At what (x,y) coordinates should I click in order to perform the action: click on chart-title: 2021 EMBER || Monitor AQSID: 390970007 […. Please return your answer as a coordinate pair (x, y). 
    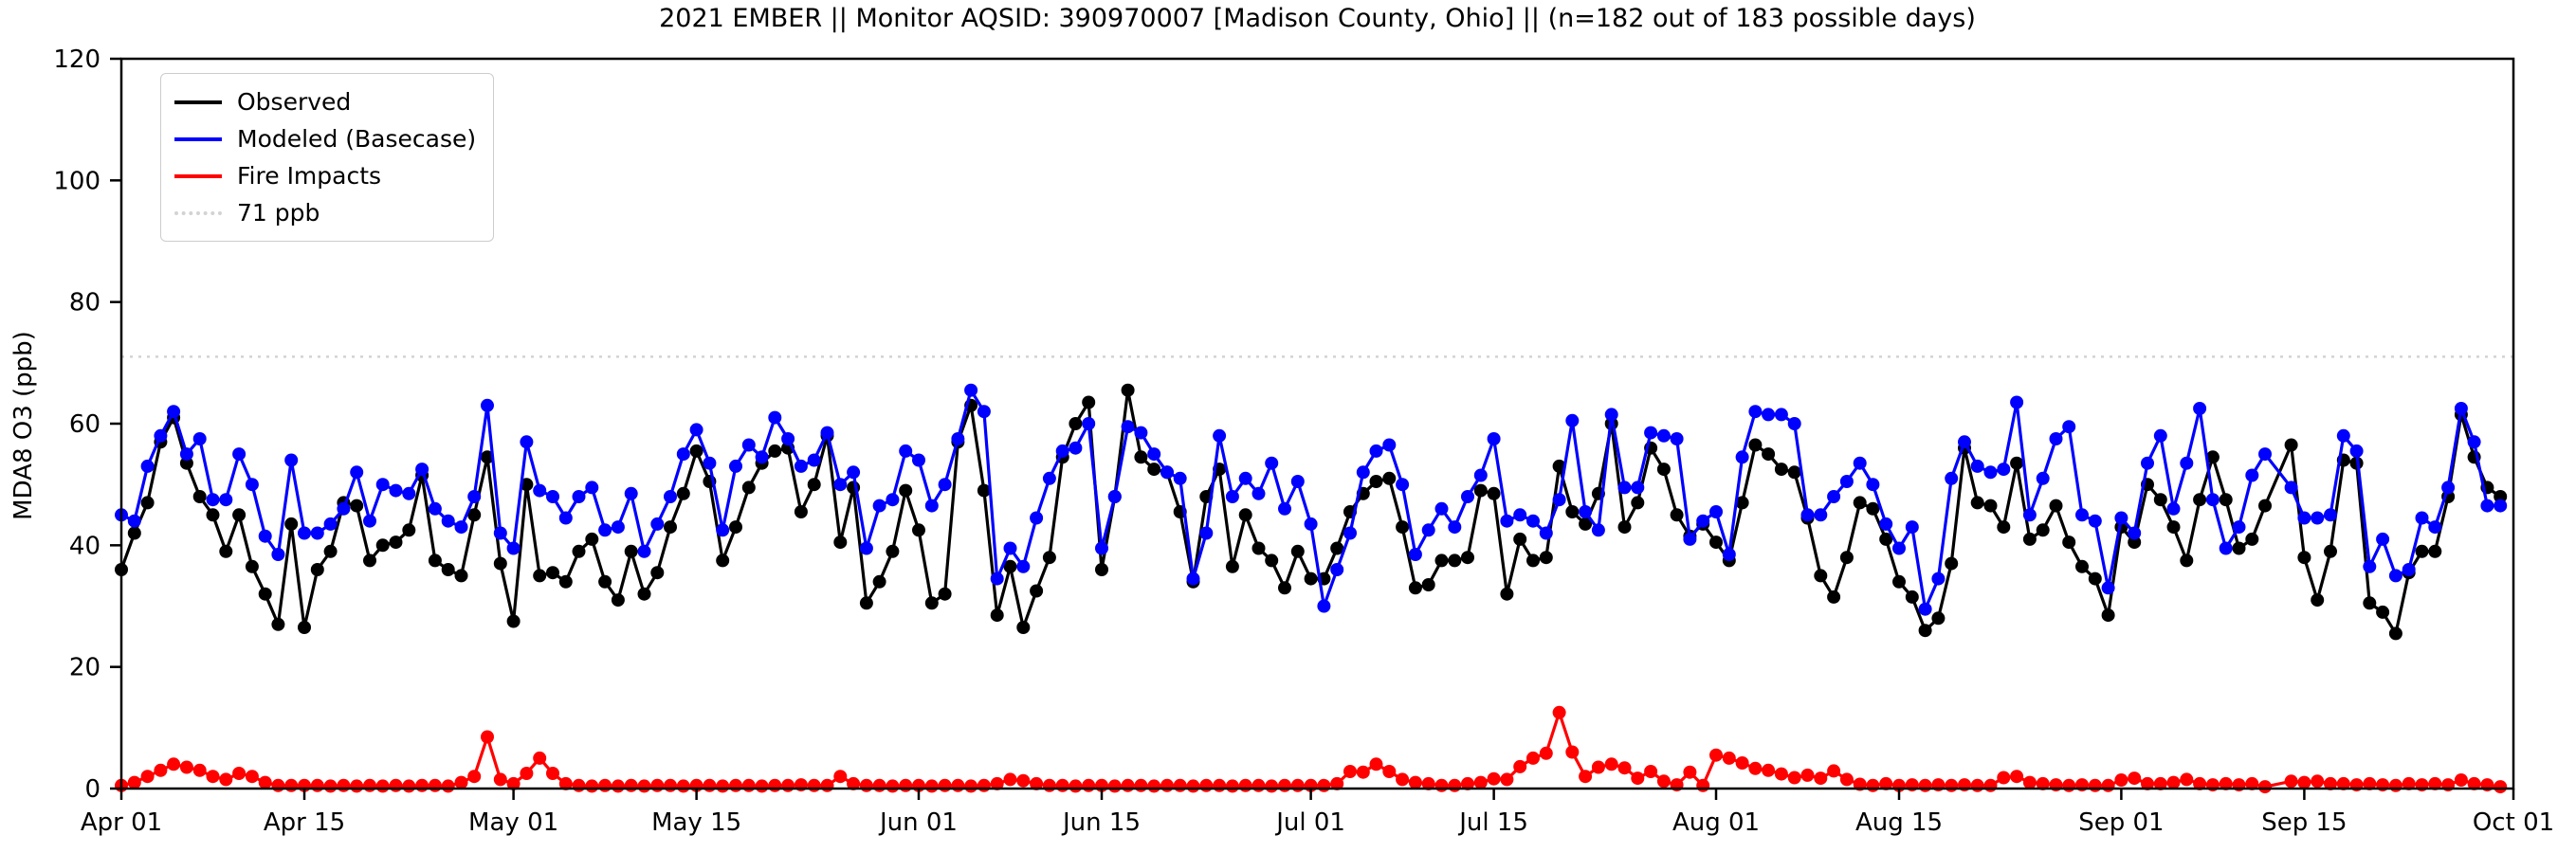
    Looking at the image, I should click on (1317, 18).